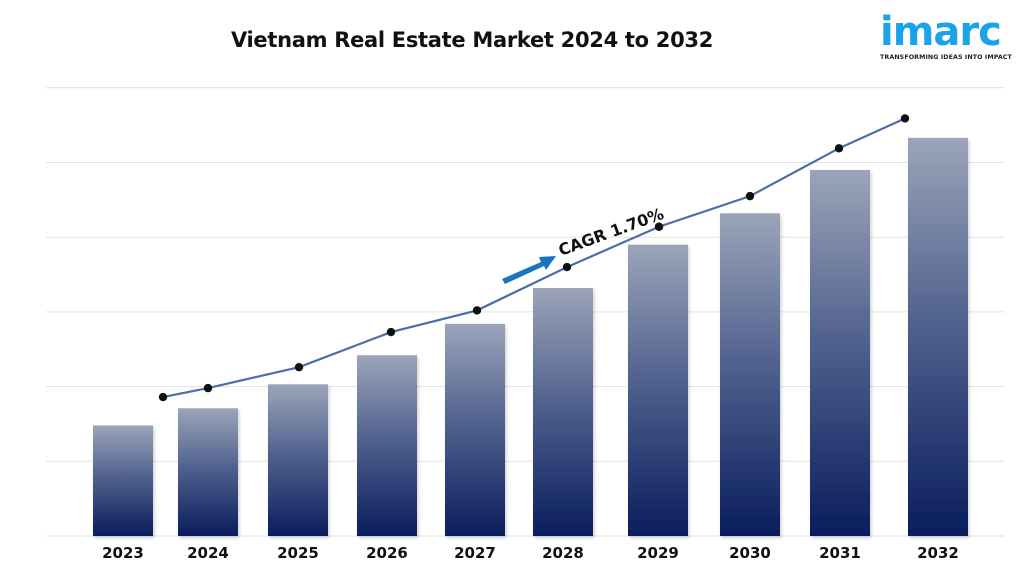  Describe the element at coordinates (475, 429) in the screenshot. I see `bar-2027` at that location.